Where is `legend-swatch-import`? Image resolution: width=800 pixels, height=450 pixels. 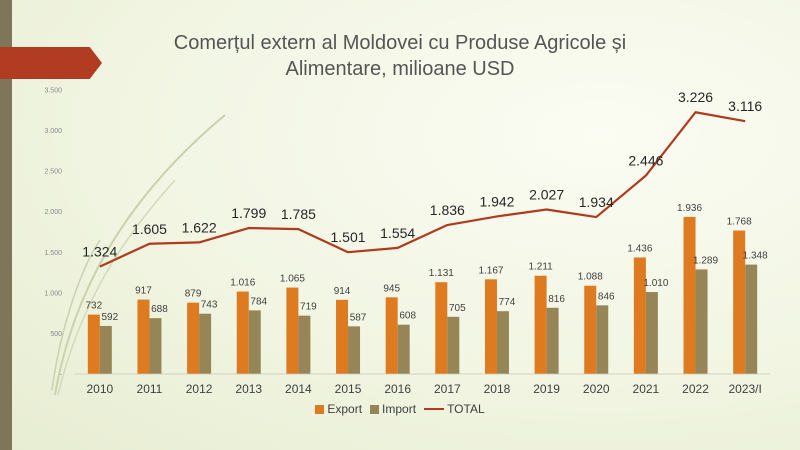
legend-swatch-import is located at coordinates (375, 409).